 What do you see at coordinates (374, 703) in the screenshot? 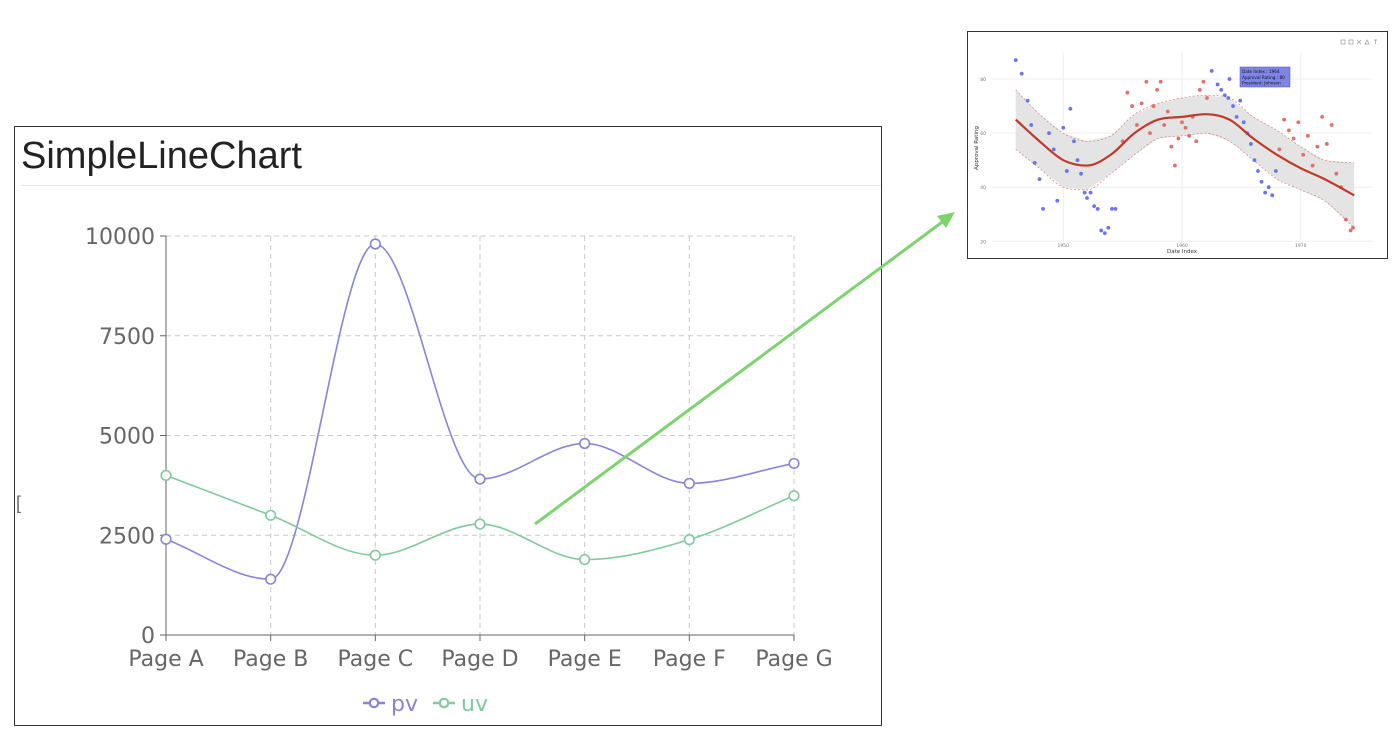
I see `legend-swatch-marker-pv` at bounding box center [374, 703].